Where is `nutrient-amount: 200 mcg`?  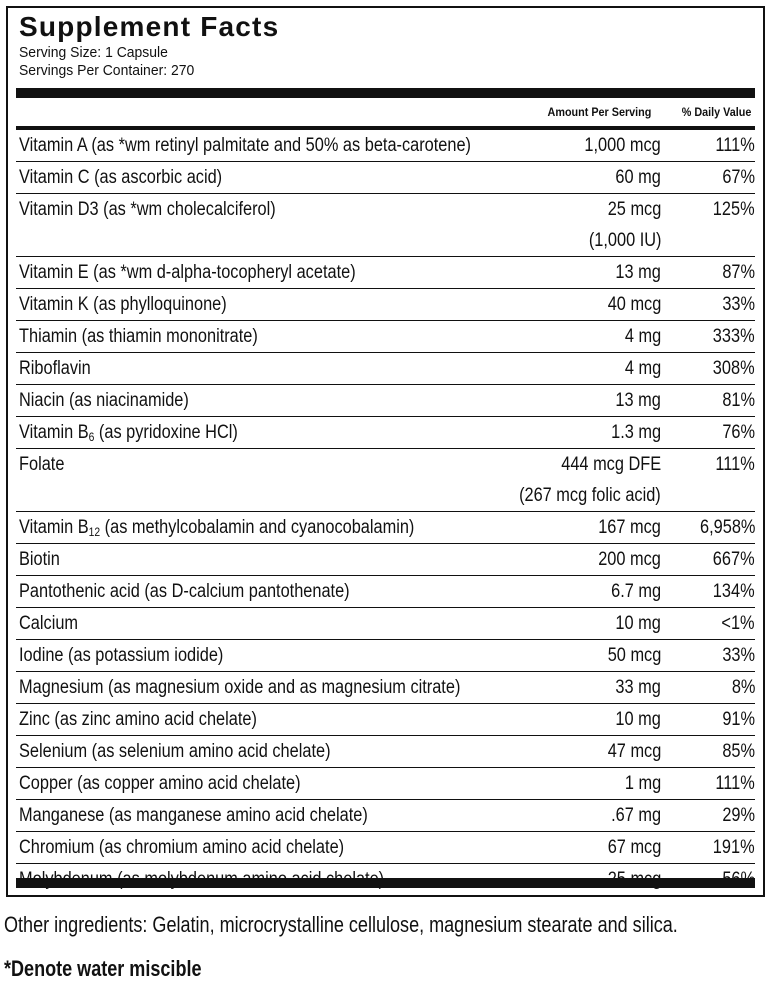
nutrient-amount: 200 mcg is located at coordinates (629, 559).